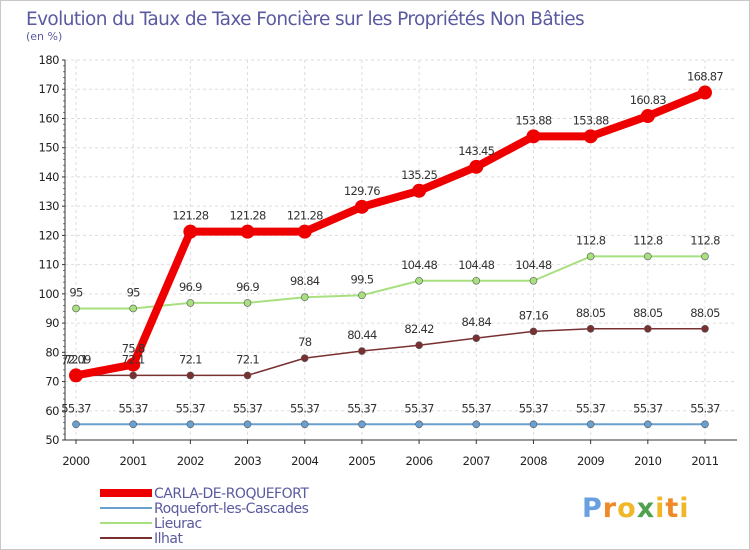 The image size is (750, 550). Describe the element at coordinates (75, 461) in the screenshot. I see `x-tick-label: 2000` at that location.